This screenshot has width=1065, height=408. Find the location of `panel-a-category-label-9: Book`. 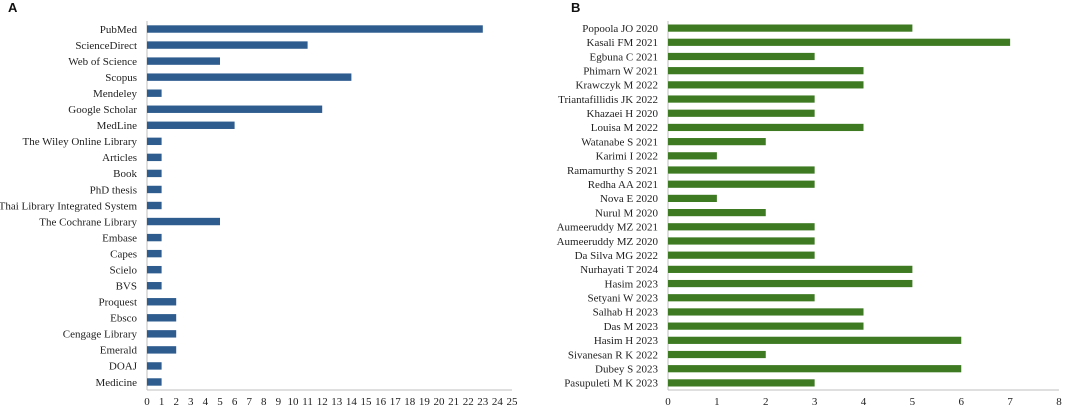

panel-a-category-label-9: Book is located at coordinates (125, 174).